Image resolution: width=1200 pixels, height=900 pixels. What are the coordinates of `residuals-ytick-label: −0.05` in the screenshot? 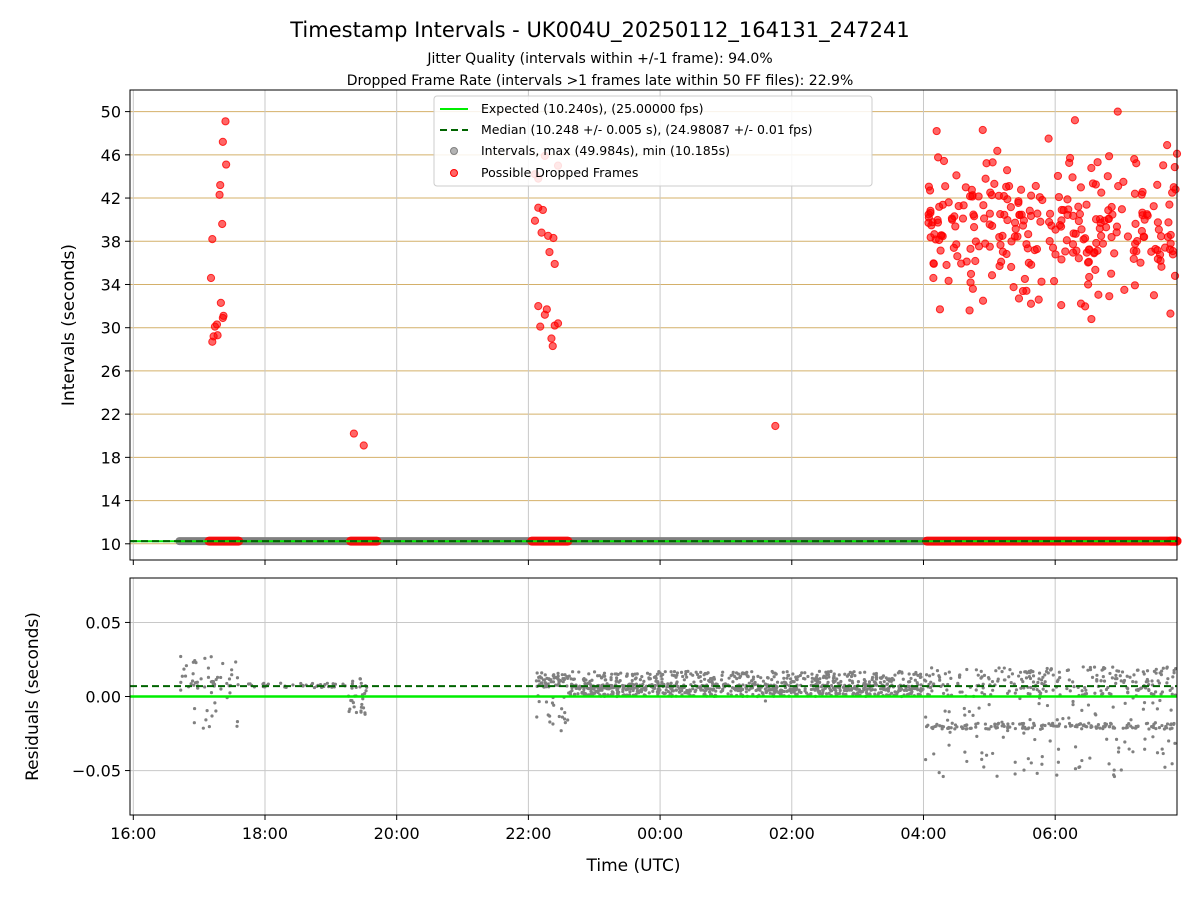 It's located at (96, 771).